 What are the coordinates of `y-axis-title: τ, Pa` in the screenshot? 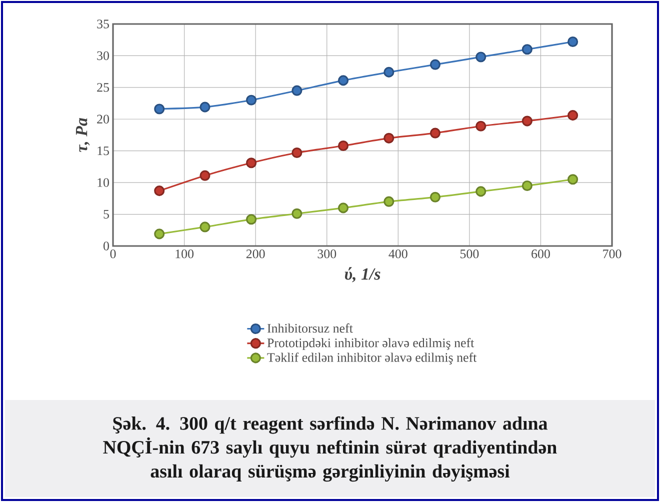 It's located at (83, 135).